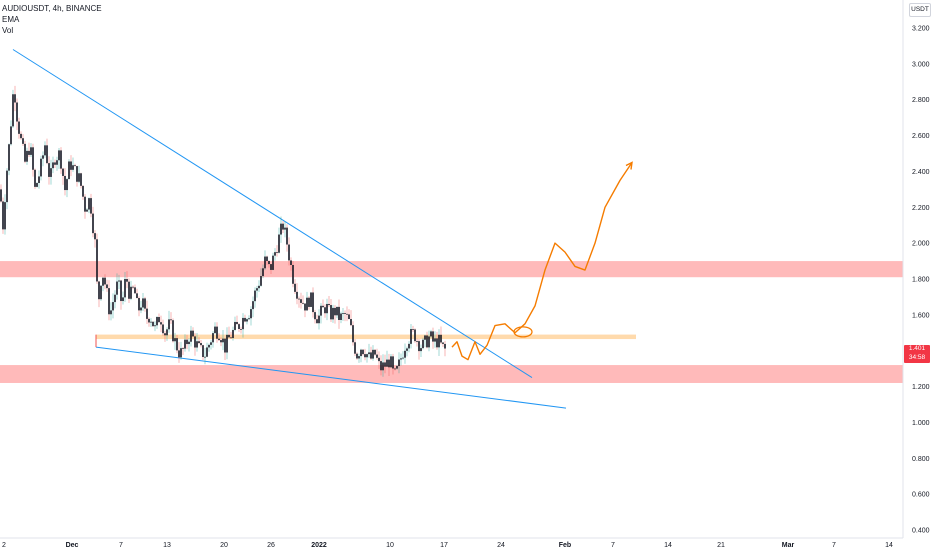  What do you see at coordinates (8, 30) in the screenshot?
I see `volume-indicator-label: Vol` at bounding box center [8, 30].